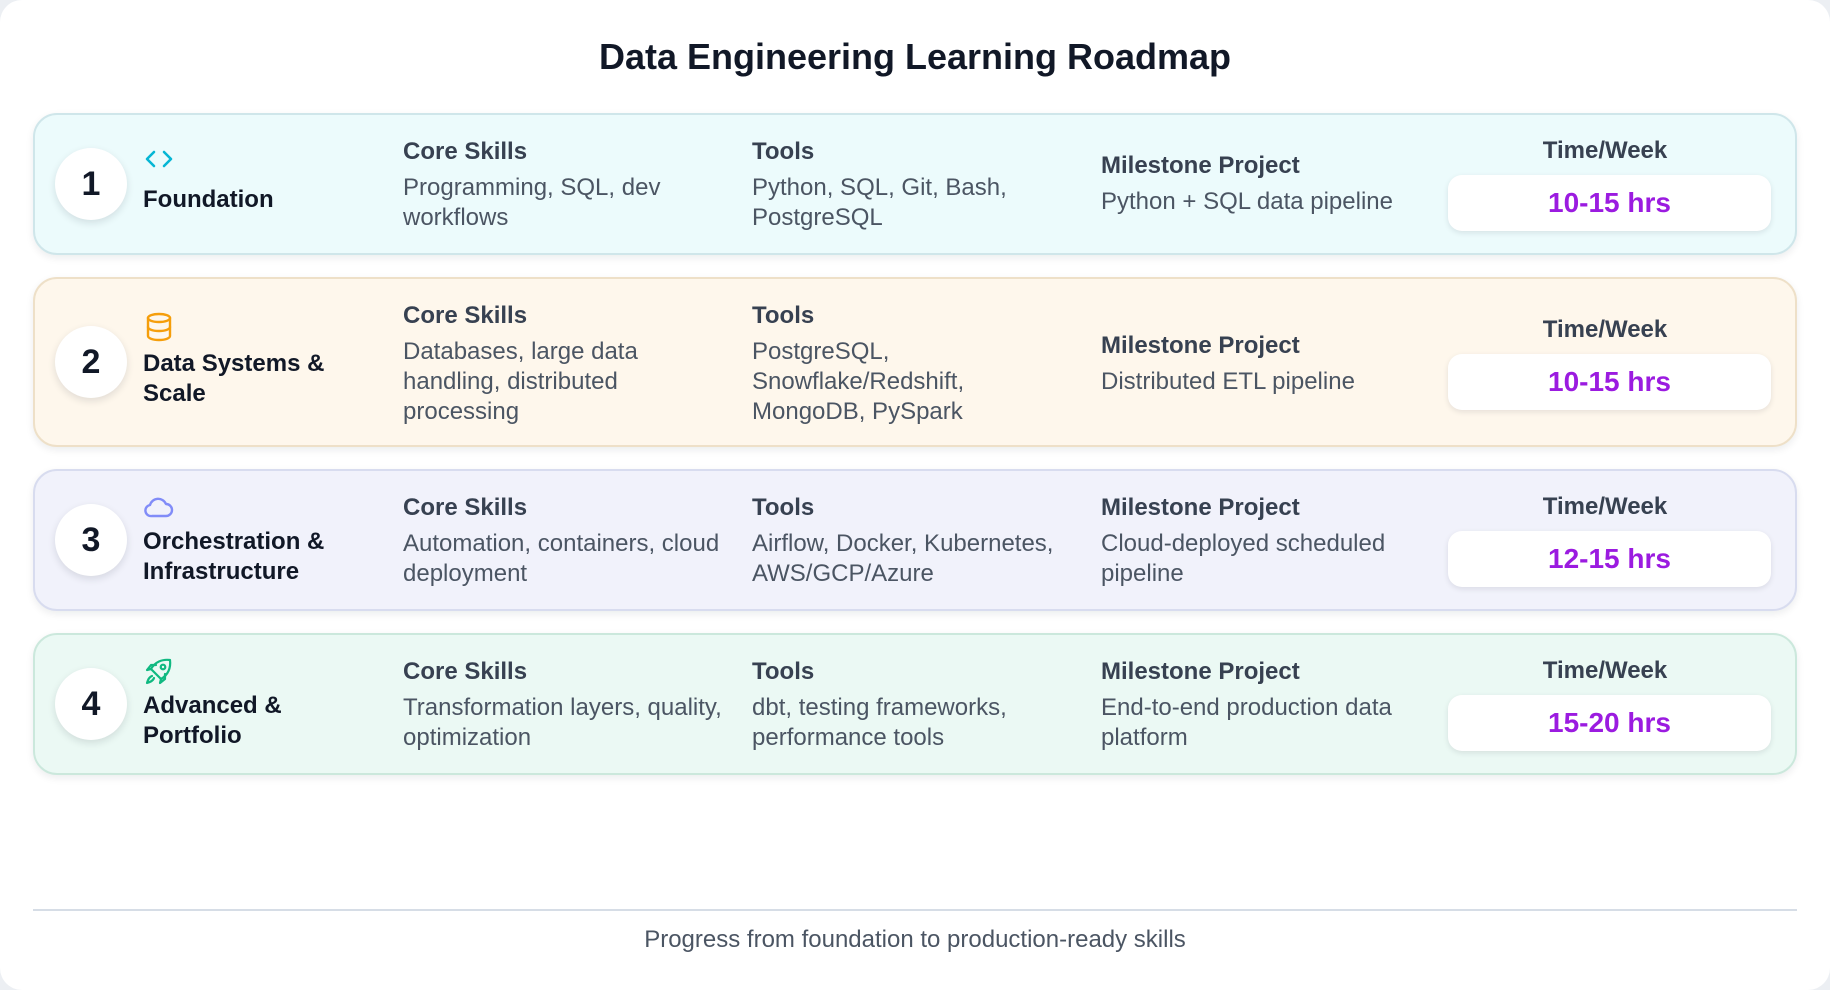  Describe the element at coordinates (234, 556) in the screenshot. I see `stage-name: Orchestration & Infrastructure` at that location.